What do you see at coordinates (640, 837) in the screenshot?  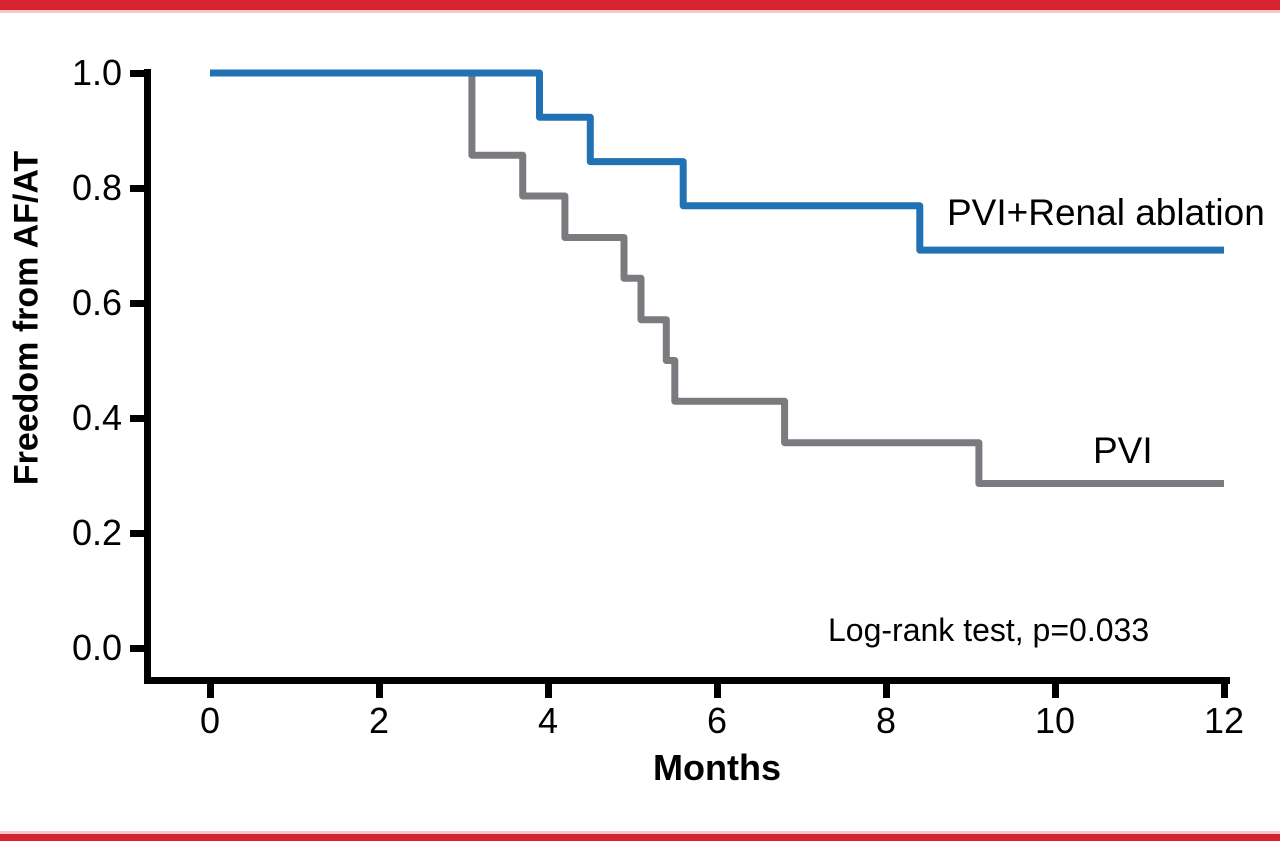 I see `bottom-red-border` at bounding box center [640, 837].